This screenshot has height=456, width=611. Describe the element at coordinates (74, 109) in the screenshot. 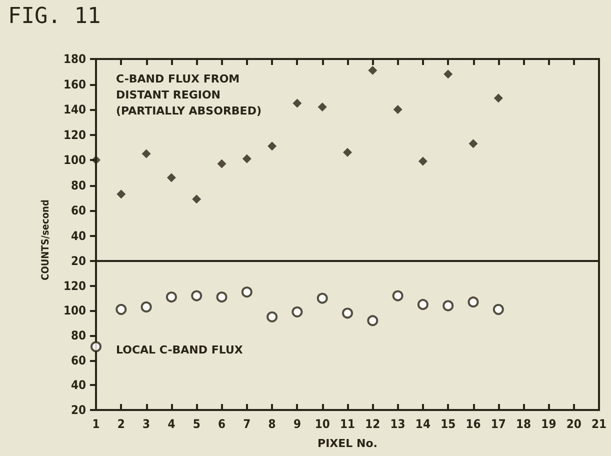

I see `y-tick-label: 140` at that location.